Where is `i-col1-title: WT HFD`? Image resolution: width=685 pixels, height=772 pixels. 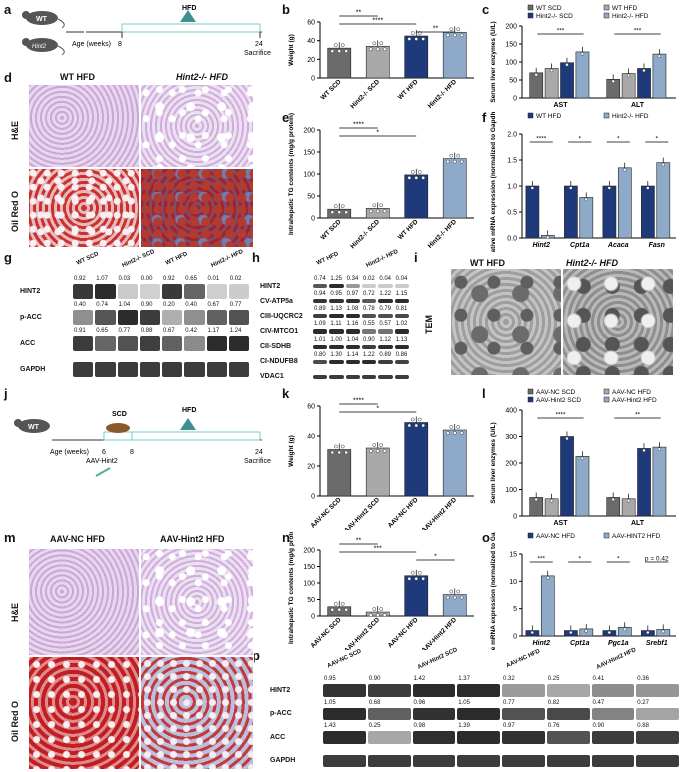
i-col1-title: WT HFD is located at coordinates (487, 263).